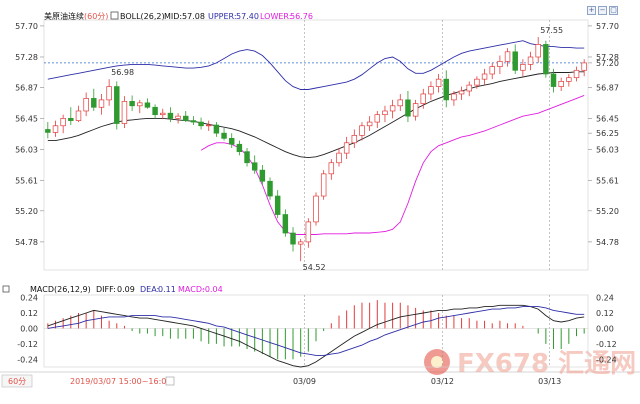 The height and width of the screenshot is (404, 640). Describe the element at coordinates (607, 57) in the screenshot. I see `y-tick-label-right: 57.28` at that location.